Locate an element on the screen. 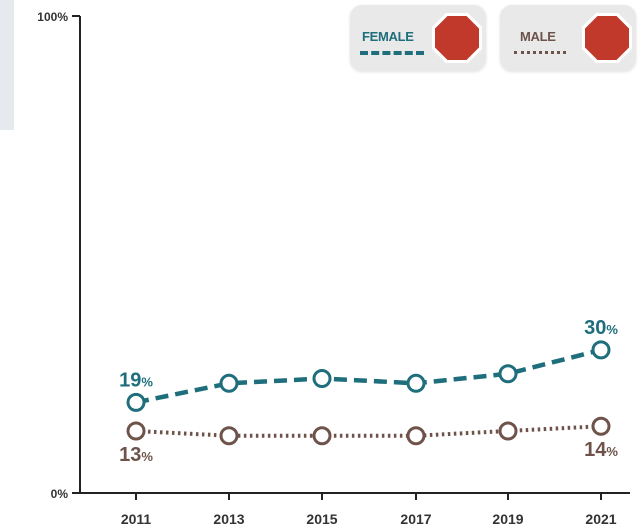  legend-female-line is located at coordinates (392, 53).